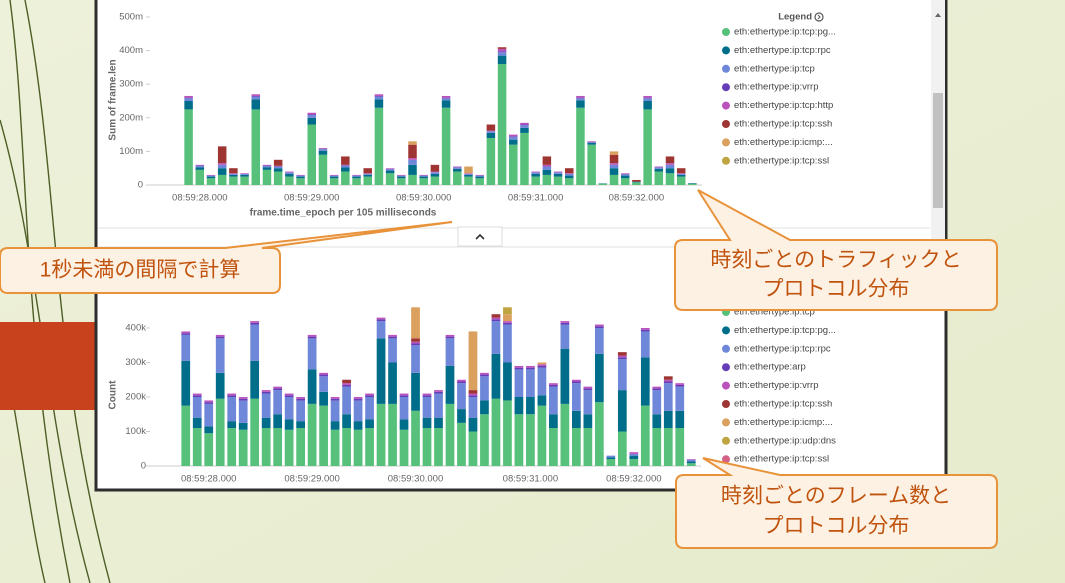 The height and width of the screenshot is (583, 1065). What do you see at coordinates (776, 87) in the screenshot?
I see `legend-label: eth:ethertype:ip:vrrp` at bounding box center [776, 87].